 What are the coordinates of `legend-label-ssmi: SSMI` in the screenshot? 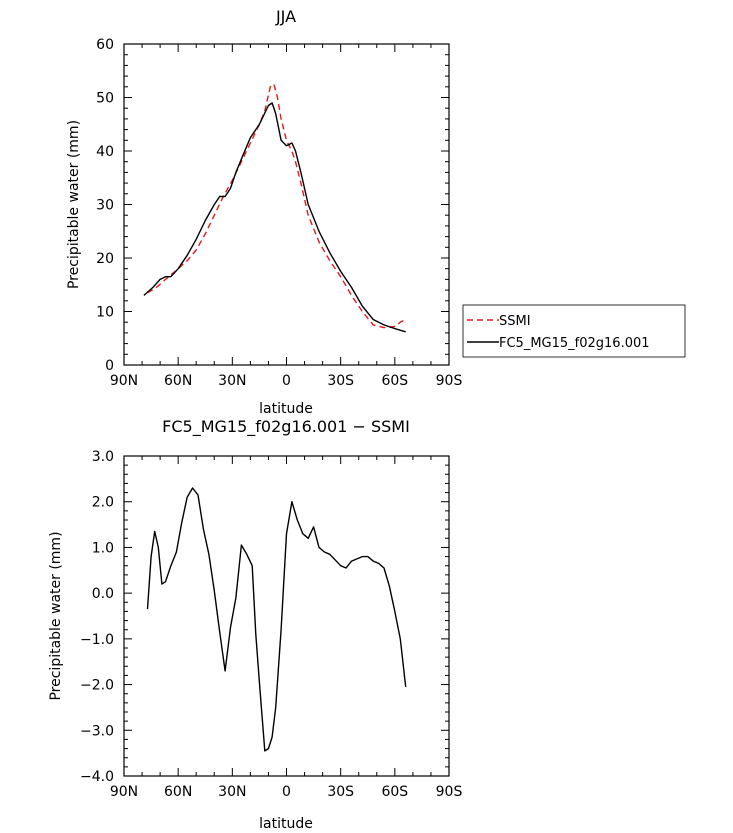 It's located at (515, 321).